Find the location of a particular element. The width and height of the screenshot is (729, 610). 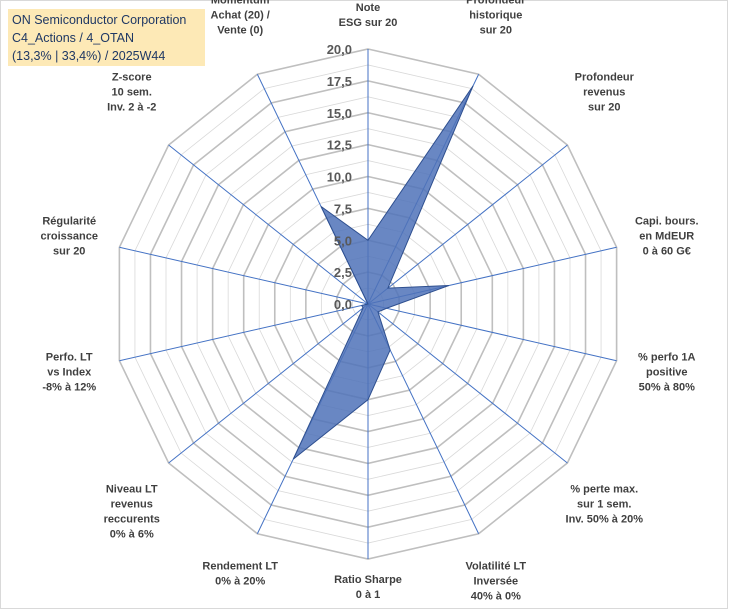

tick-label: 0,0 is located at coordinates (343, 304).